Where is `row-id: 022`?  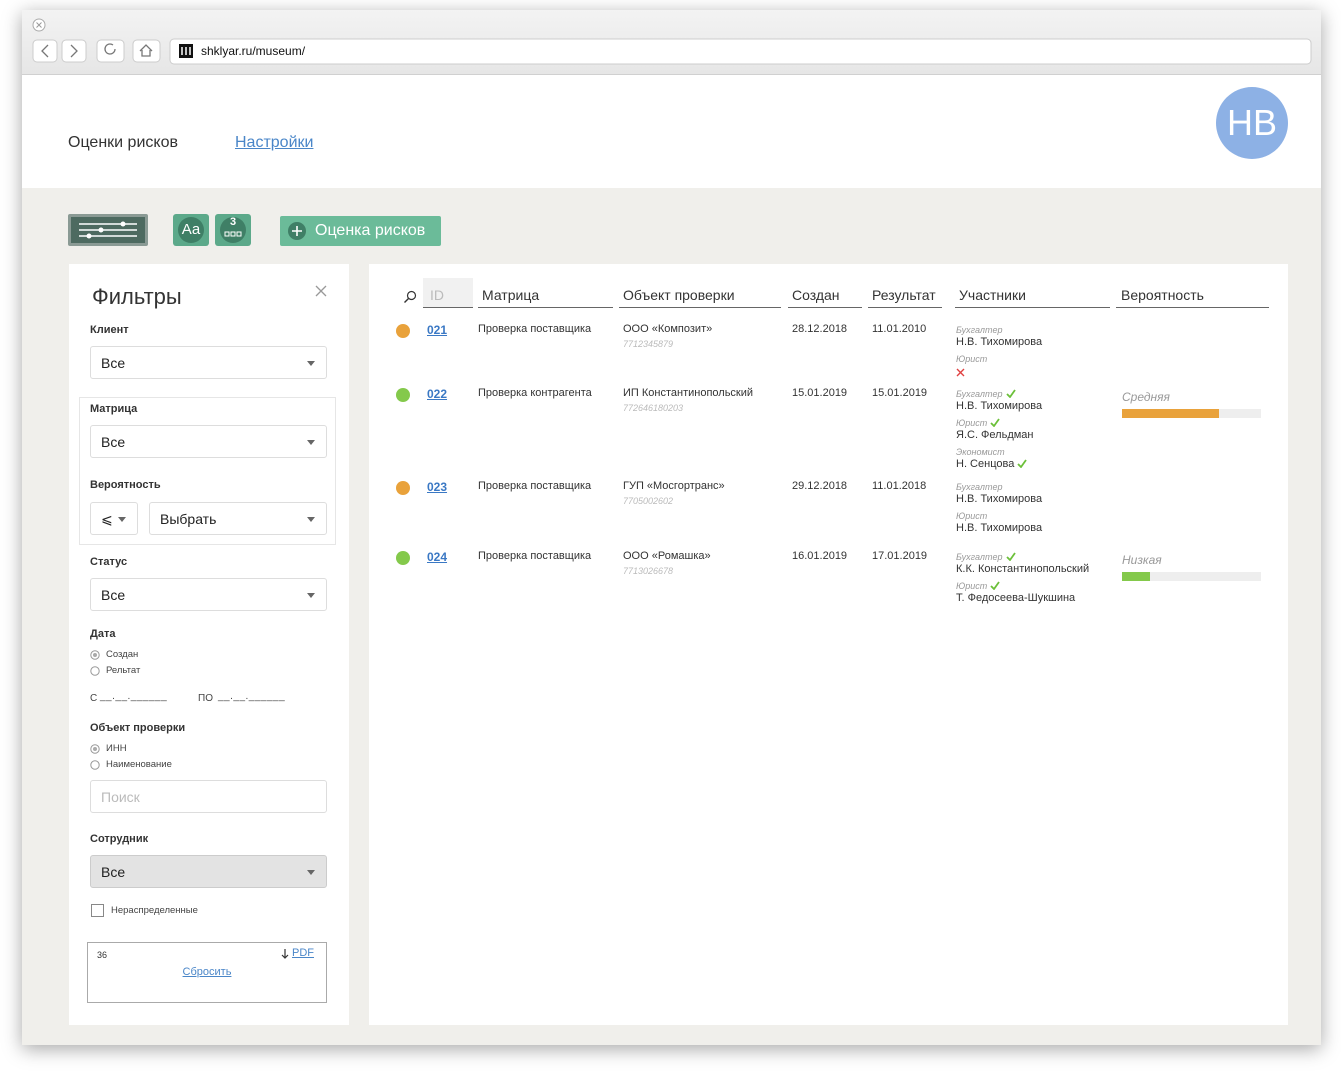 row-id: 022 is located at coordinates (437, 393).